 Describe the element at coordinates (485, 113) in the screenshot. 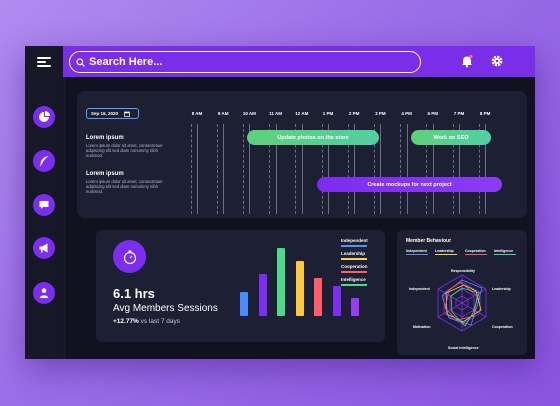

I see `time-label: 8 PM` at that location.